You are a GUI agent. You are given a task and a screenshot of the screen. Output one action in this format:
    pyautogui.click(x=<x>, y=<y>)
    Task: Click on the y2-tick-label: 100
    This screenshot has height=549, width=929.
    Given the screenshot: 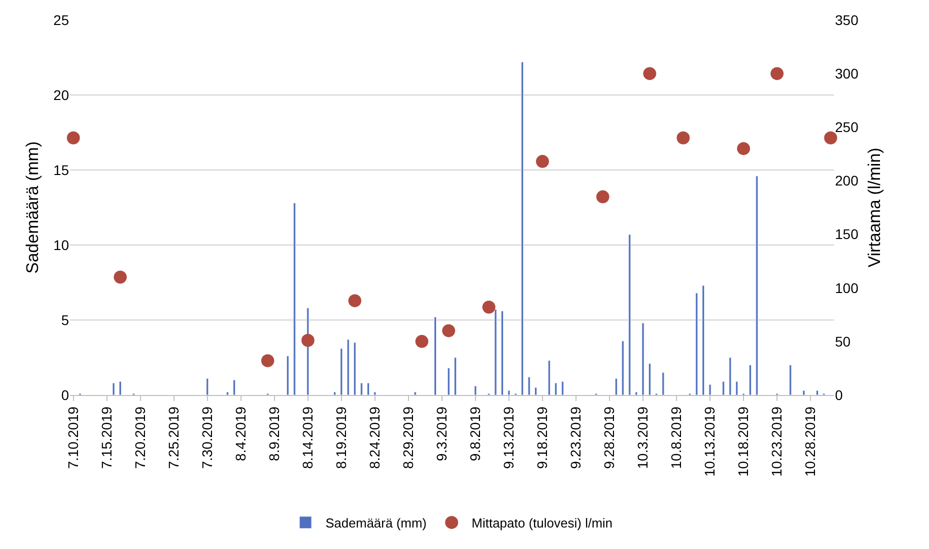 What is the action you would take?
    pyautogui.click(x=847, y=288)
    